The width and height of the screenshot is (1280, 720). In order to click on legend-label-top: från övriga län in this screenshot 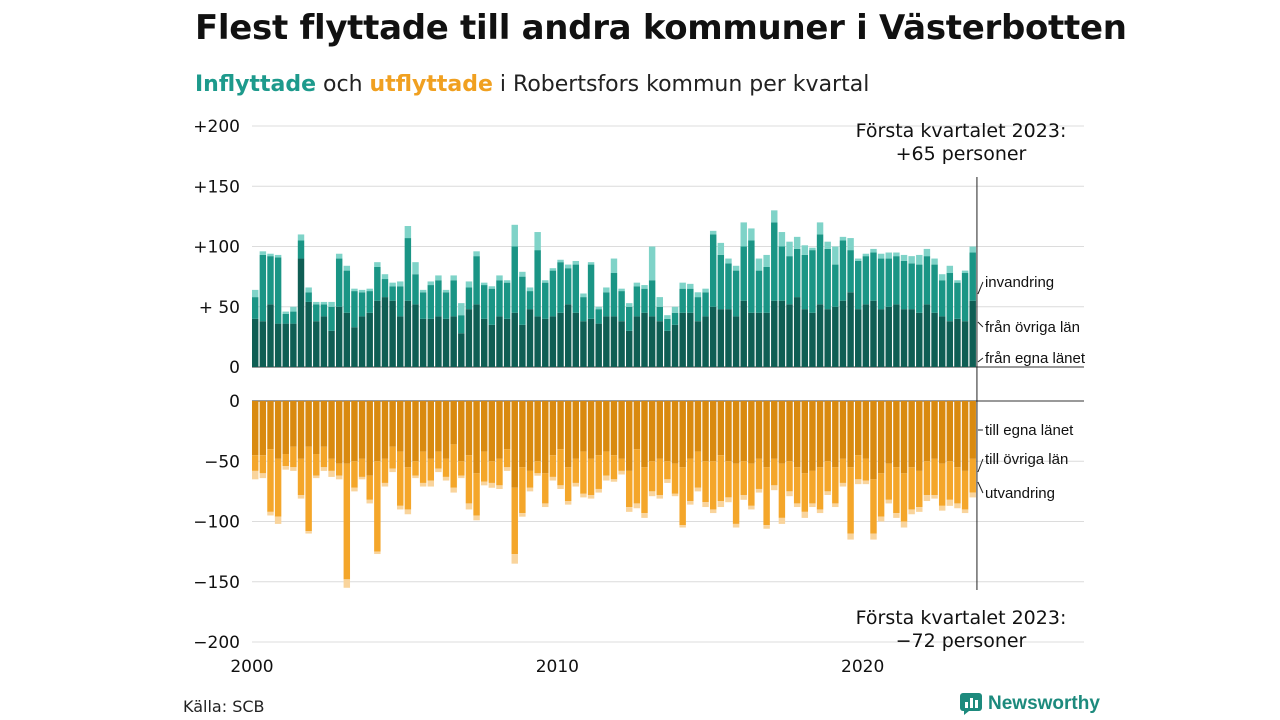, I will do `click(1032, 327)`.